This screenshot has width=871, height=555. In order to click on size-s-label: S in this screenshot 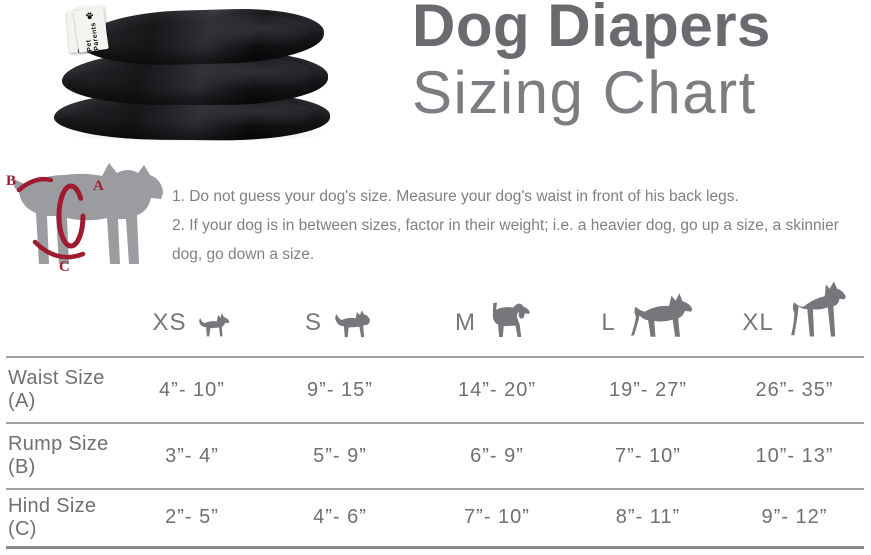, I will do `click(313, 322)`.